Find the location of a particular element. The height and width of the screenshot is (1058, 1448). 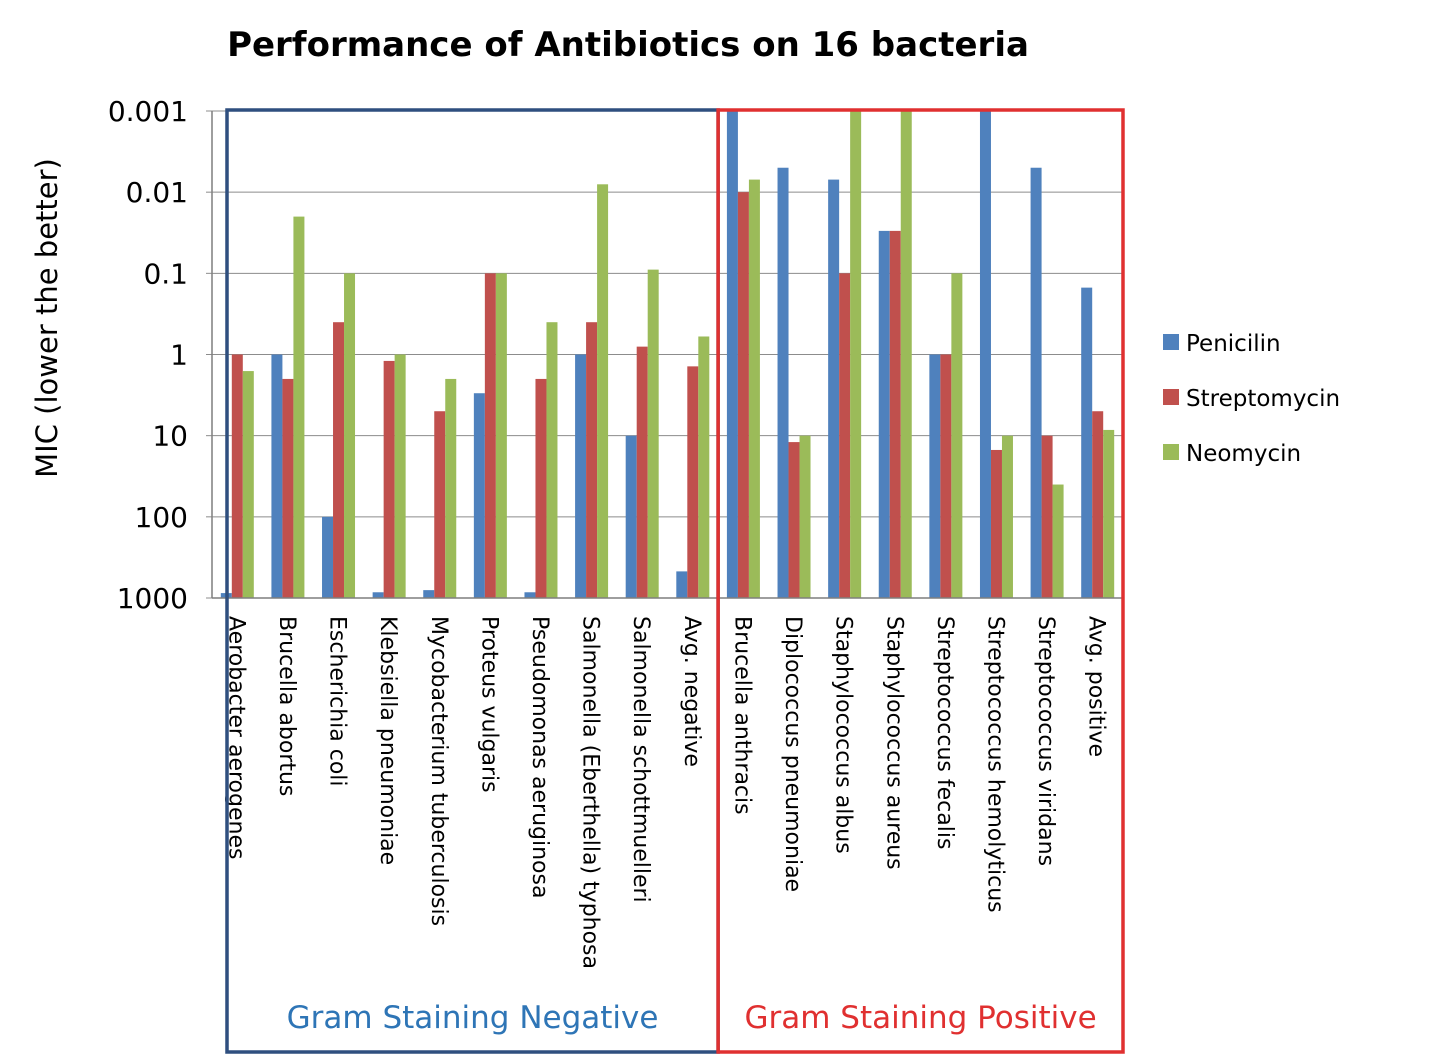

x-tick-label: Staphylococcus aureus is located at coordinates (893, 743).